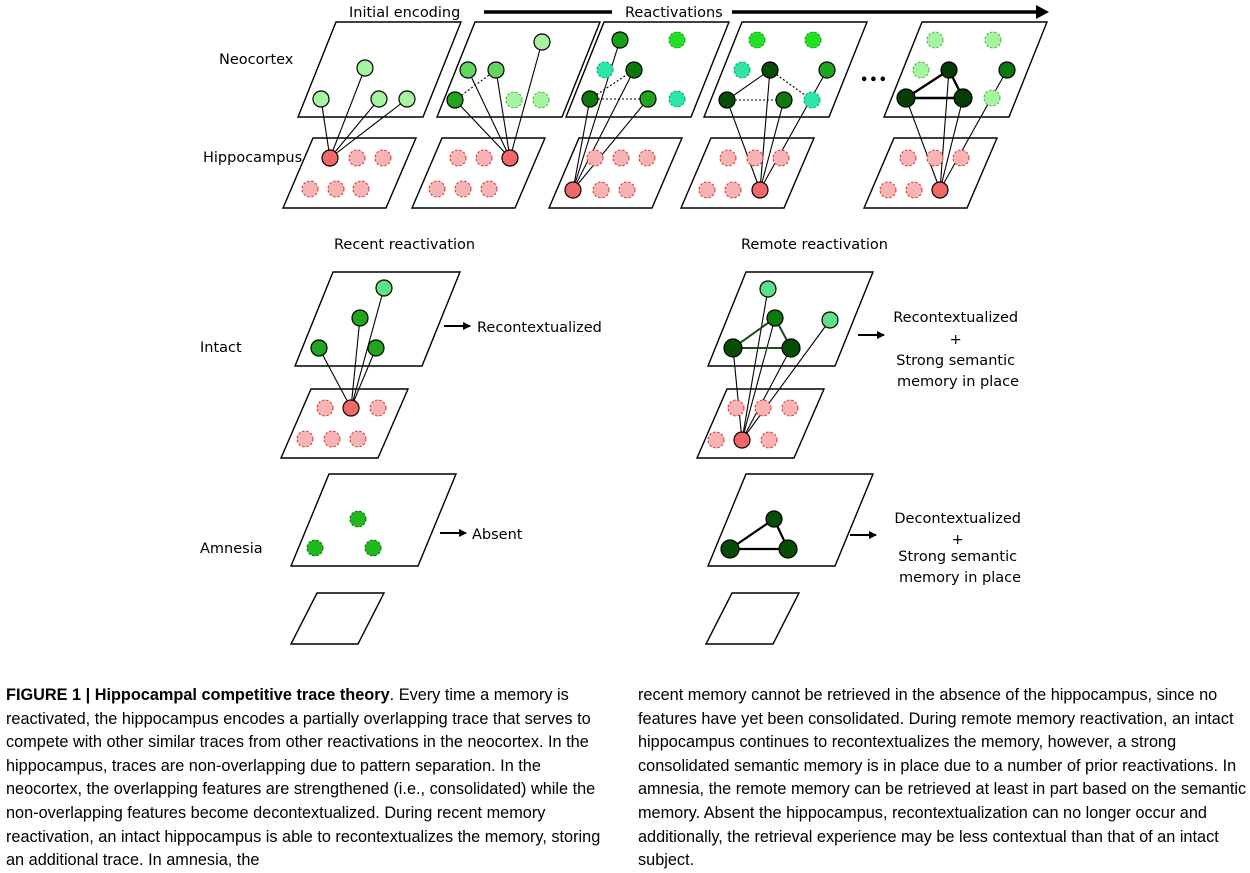 The width and height of the screenshot is (1250, 873). I want to click on recent-intact-neocortex-plane, so click(377, 319).